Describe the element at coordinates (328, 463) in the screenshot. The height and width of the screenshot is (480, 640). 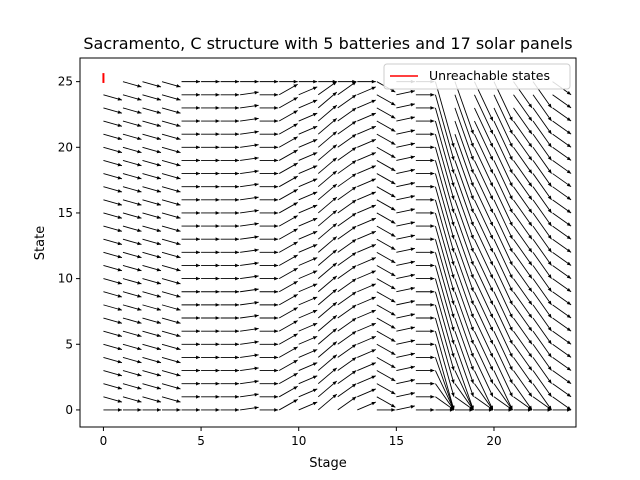
I see `x-axis-label: Stage` at that location.